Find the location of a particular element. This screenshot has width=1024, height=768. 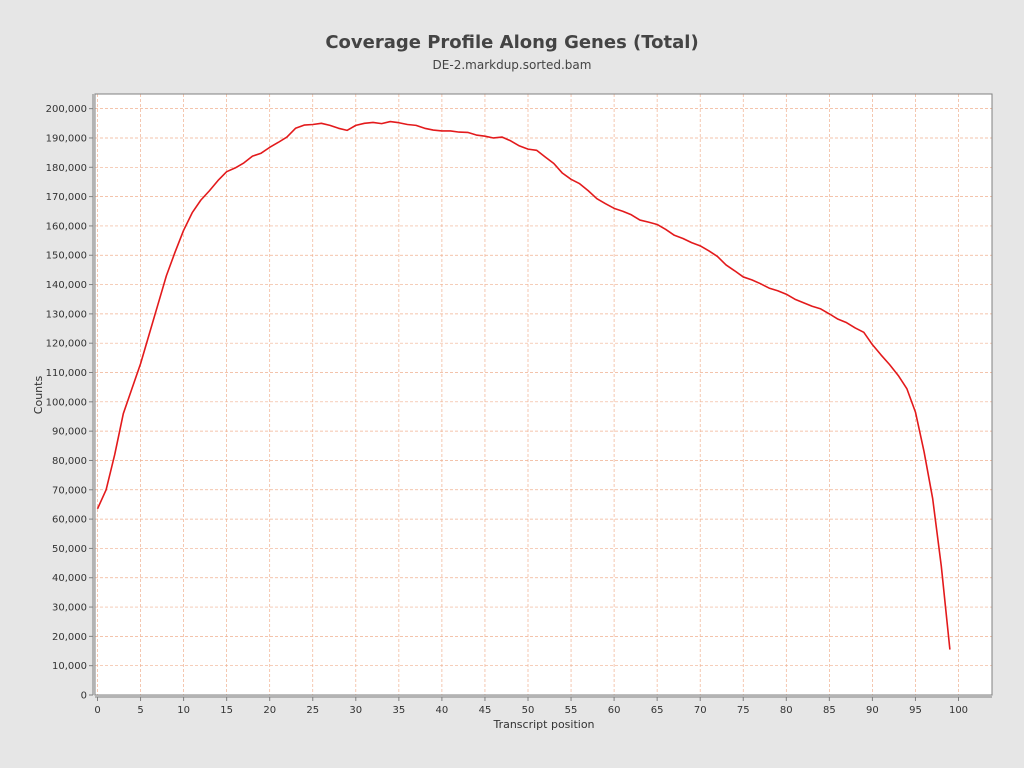

y-tick-label: 10,000 is located at coordinates (69, 666).